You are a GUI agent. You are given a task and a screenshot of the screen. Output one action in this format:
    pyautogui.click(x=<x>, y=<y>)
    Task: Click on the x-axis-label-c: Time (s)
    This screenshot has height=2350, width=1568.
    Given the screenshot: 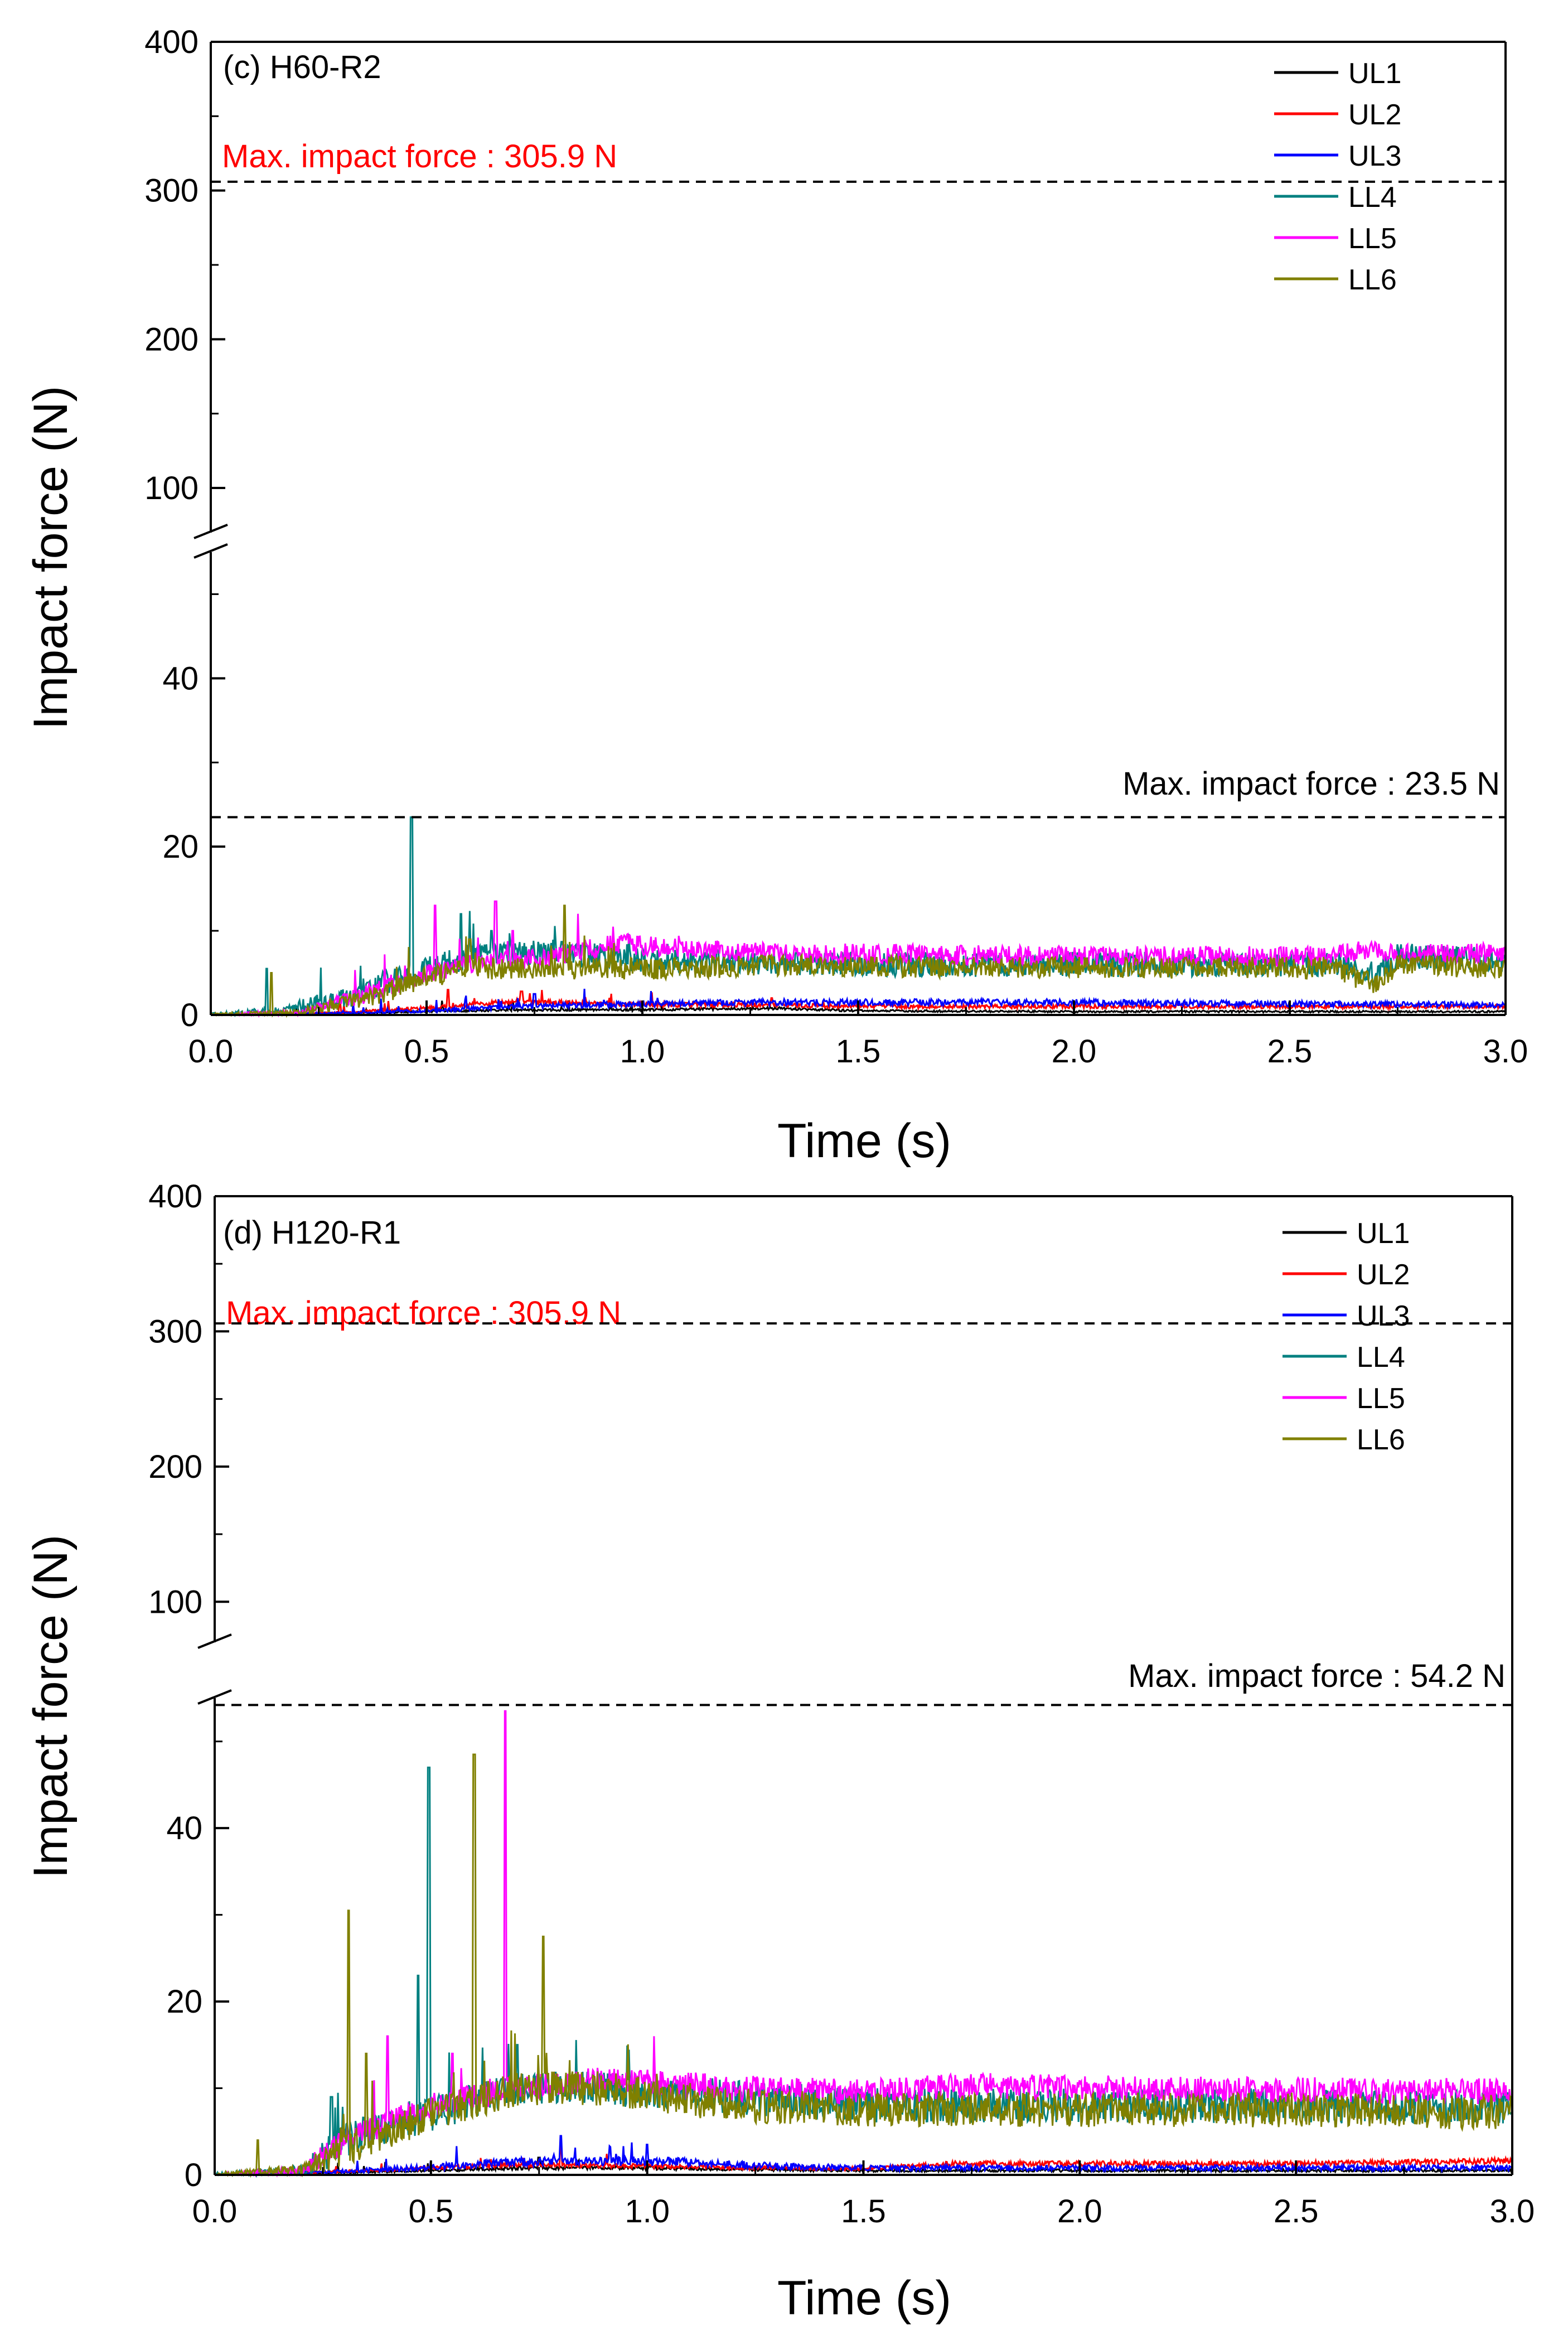 What is the action you would take?
    pyautogui.click(x=864, y=1141)
    